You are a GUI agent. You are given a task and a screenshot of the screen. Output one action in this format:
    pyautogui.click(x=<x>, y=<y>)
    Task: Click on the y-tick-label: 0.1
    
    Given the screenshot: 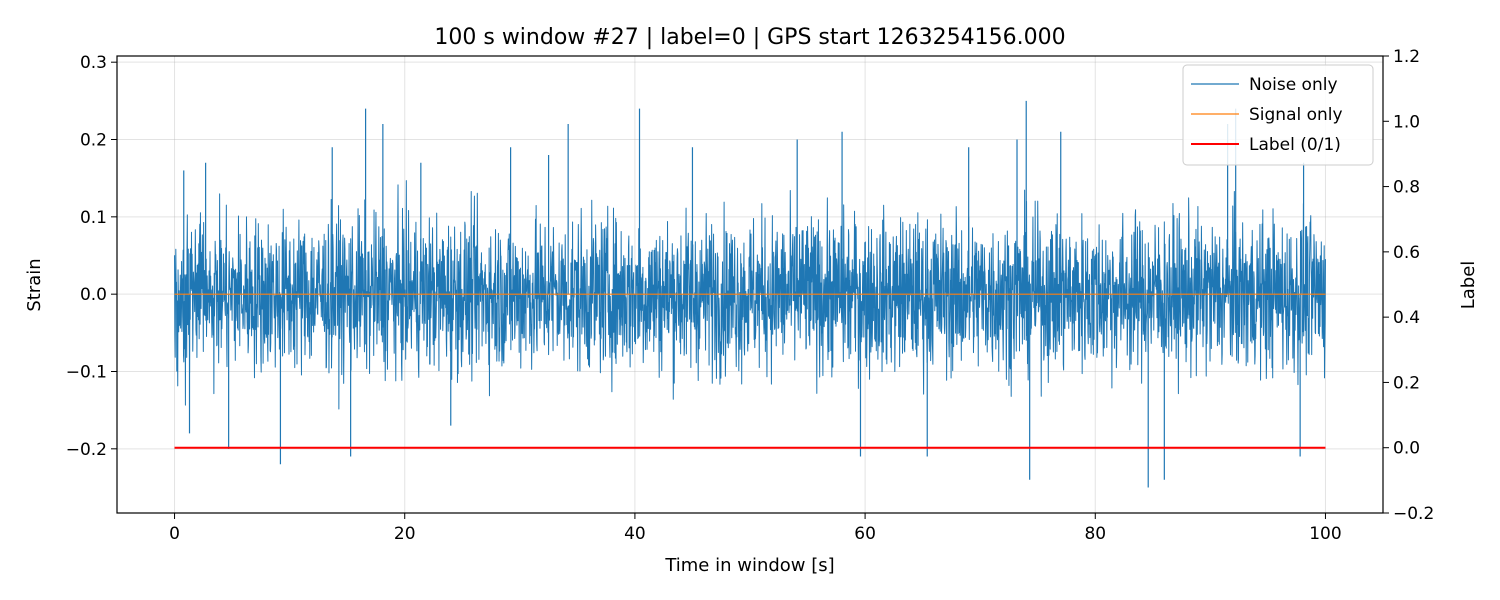 What is the action you would take?
    pyautogui.click(x=93, y=218)
    